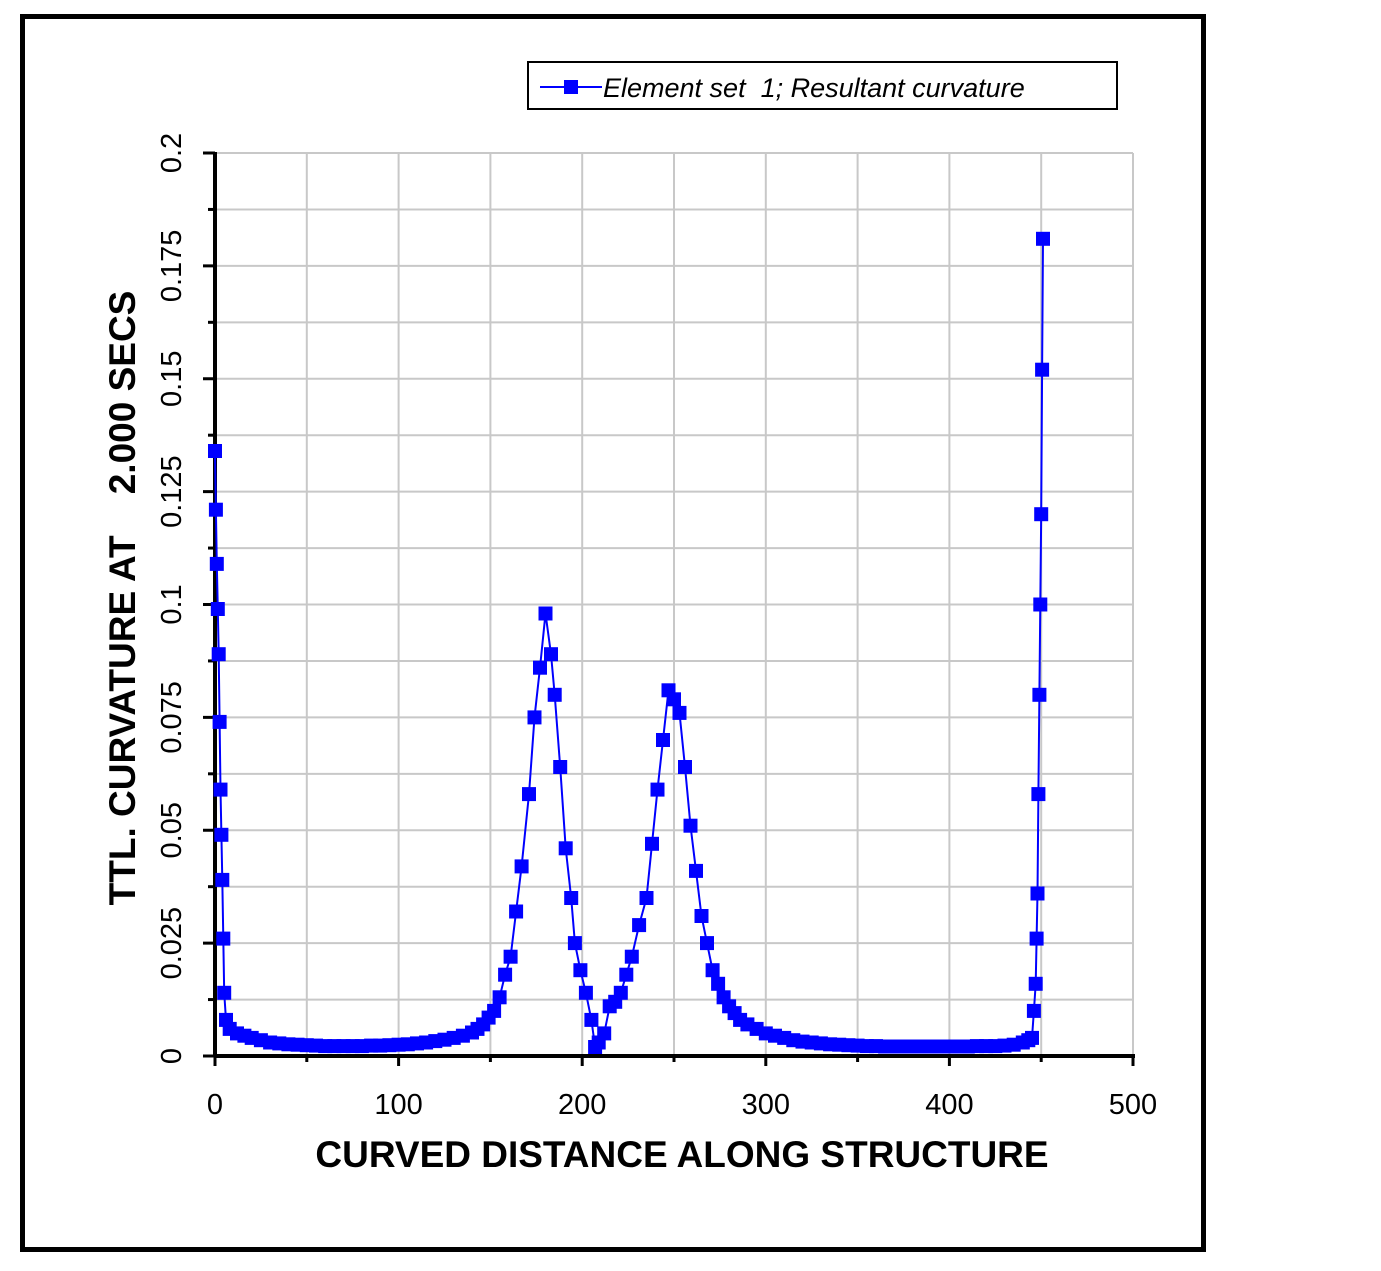  What do you see at coordinates (681, 1154) in the screenshot?
I see `x-axis-title: CURVED DISTANCE ALONG STRUCTURE` at bounding box center [681, 1154].